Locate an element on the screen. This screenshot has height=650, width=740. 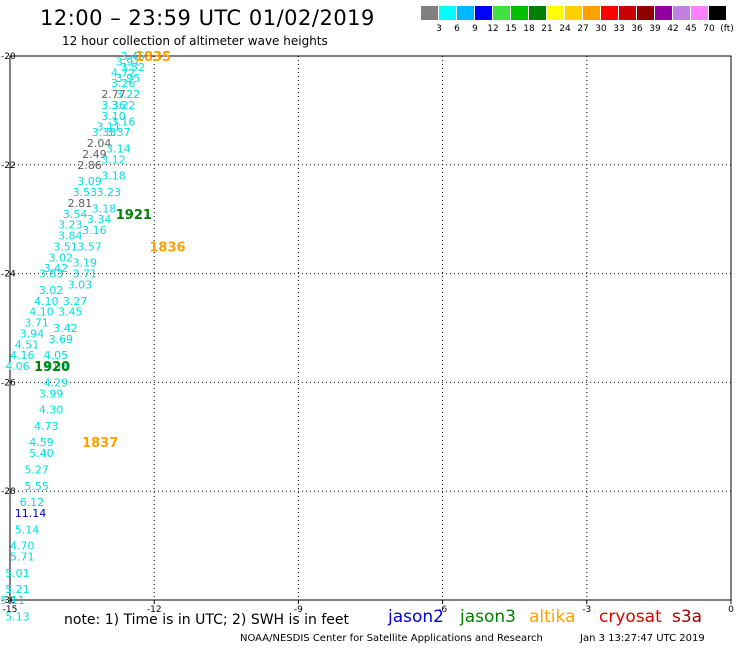
wave-height-label: 3.54 is located at coordinates (75, 214).